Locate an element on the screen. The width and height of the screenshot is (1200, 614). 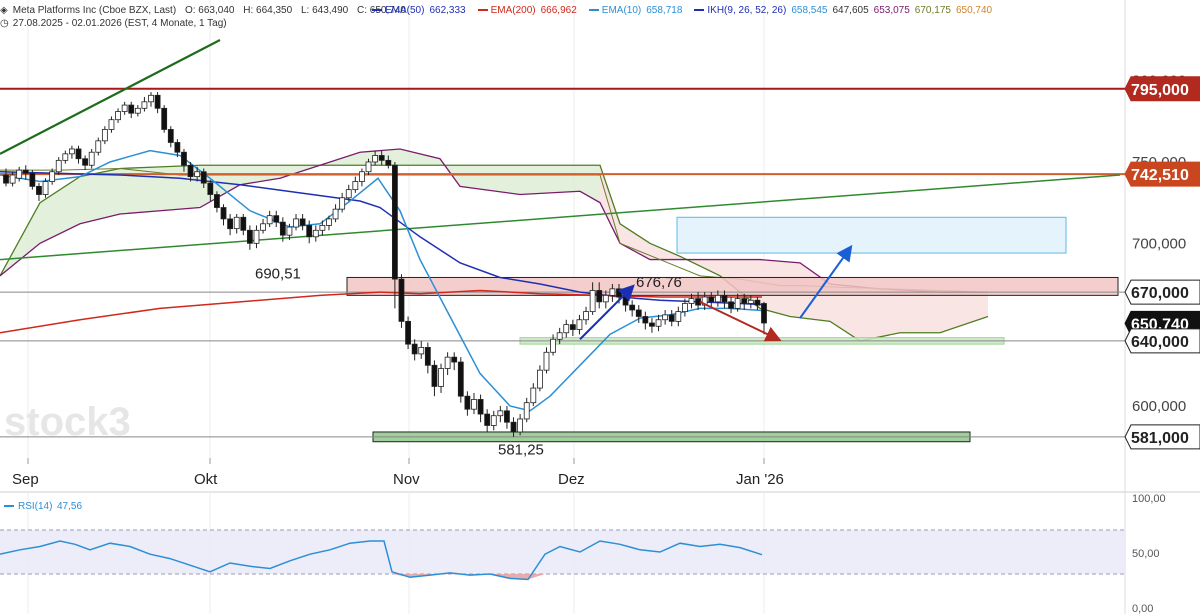
price-label-742-510: 742,510 is located at coordinates (1162, 174).